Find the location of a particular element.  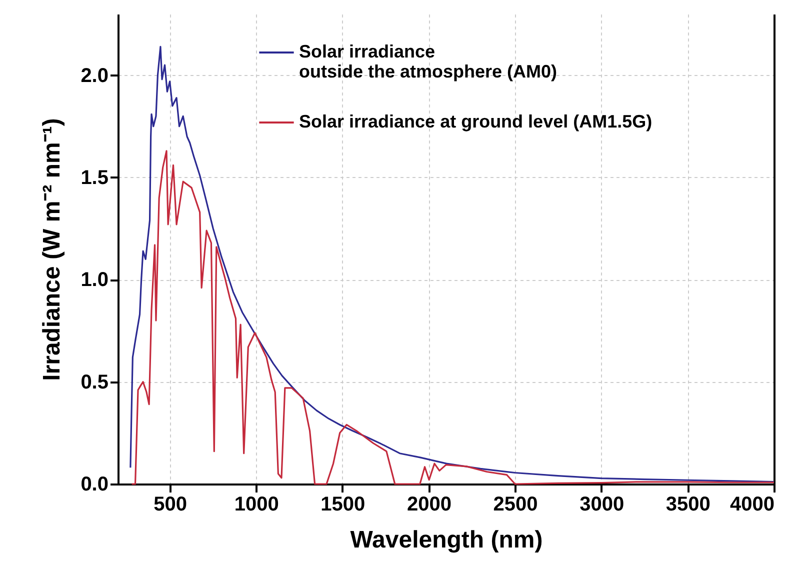

x-axis-title: Wavelength (nm) is located at coordinates (446, 540).